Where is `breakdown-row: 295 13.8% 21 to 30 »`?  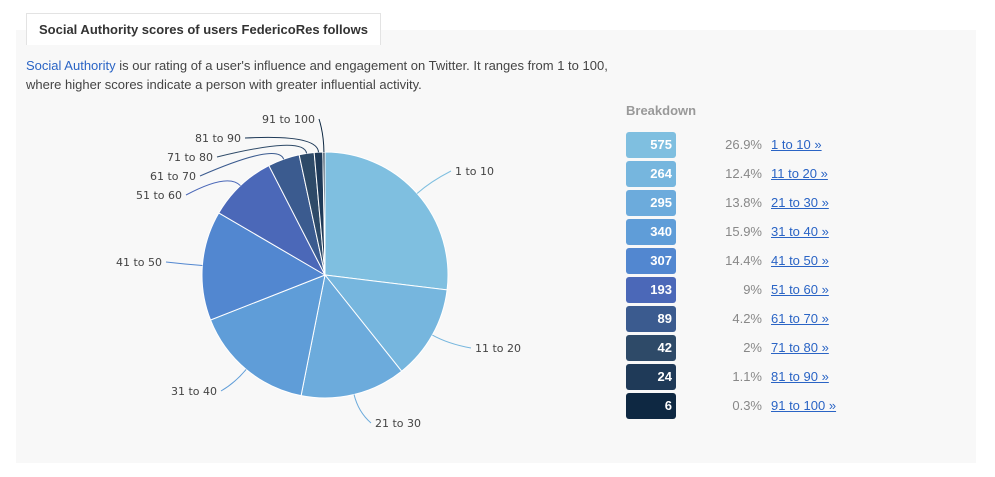 breakdown-row: 295 13.8% 21 to 30 » is located at coordinates (756, 203).